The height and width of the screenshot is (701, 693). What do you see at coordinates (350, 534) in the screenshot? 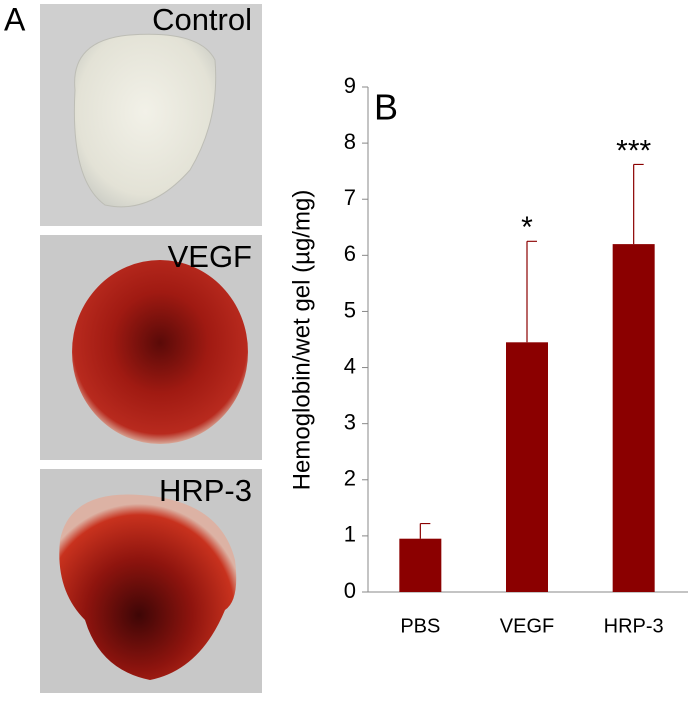
I see `y-tick-label: 1` at bounding box center [350, 534].